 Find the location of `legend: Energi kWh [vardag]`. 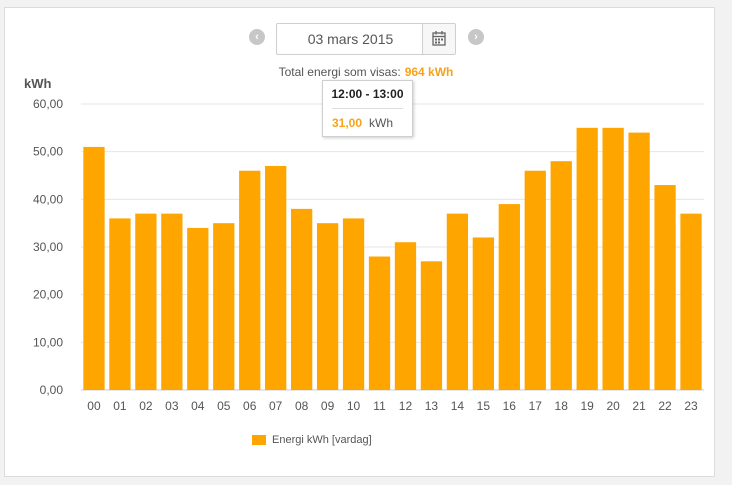

legend: Energi kWh [vardag] is located at coordinates (312, 440).